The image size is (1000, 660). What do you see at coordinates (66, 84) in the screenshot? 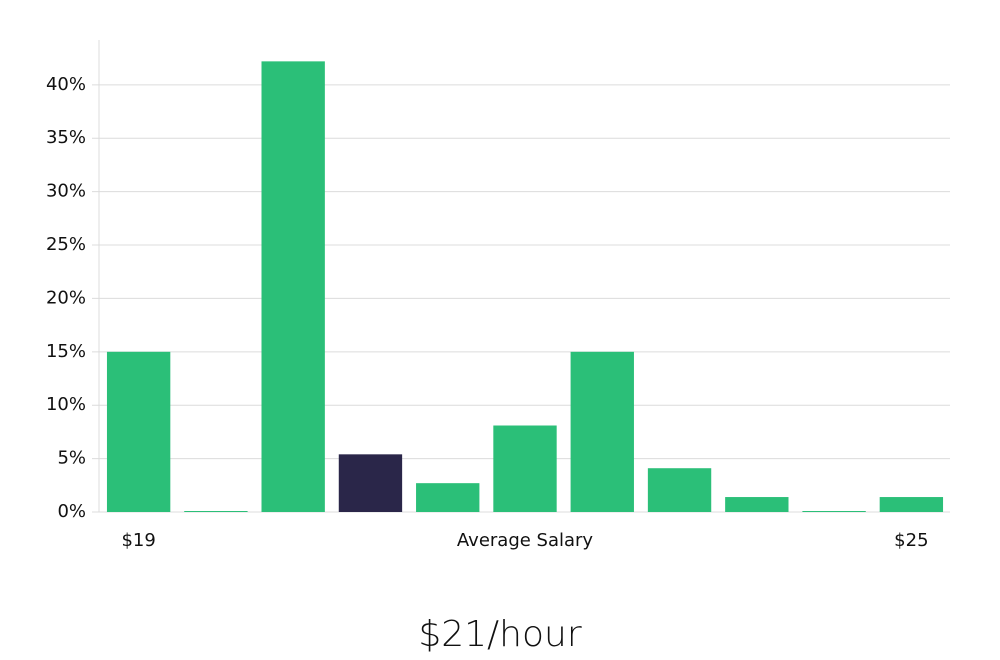
I see `y-tick-label: 40%` at bounding box center [66, 84].